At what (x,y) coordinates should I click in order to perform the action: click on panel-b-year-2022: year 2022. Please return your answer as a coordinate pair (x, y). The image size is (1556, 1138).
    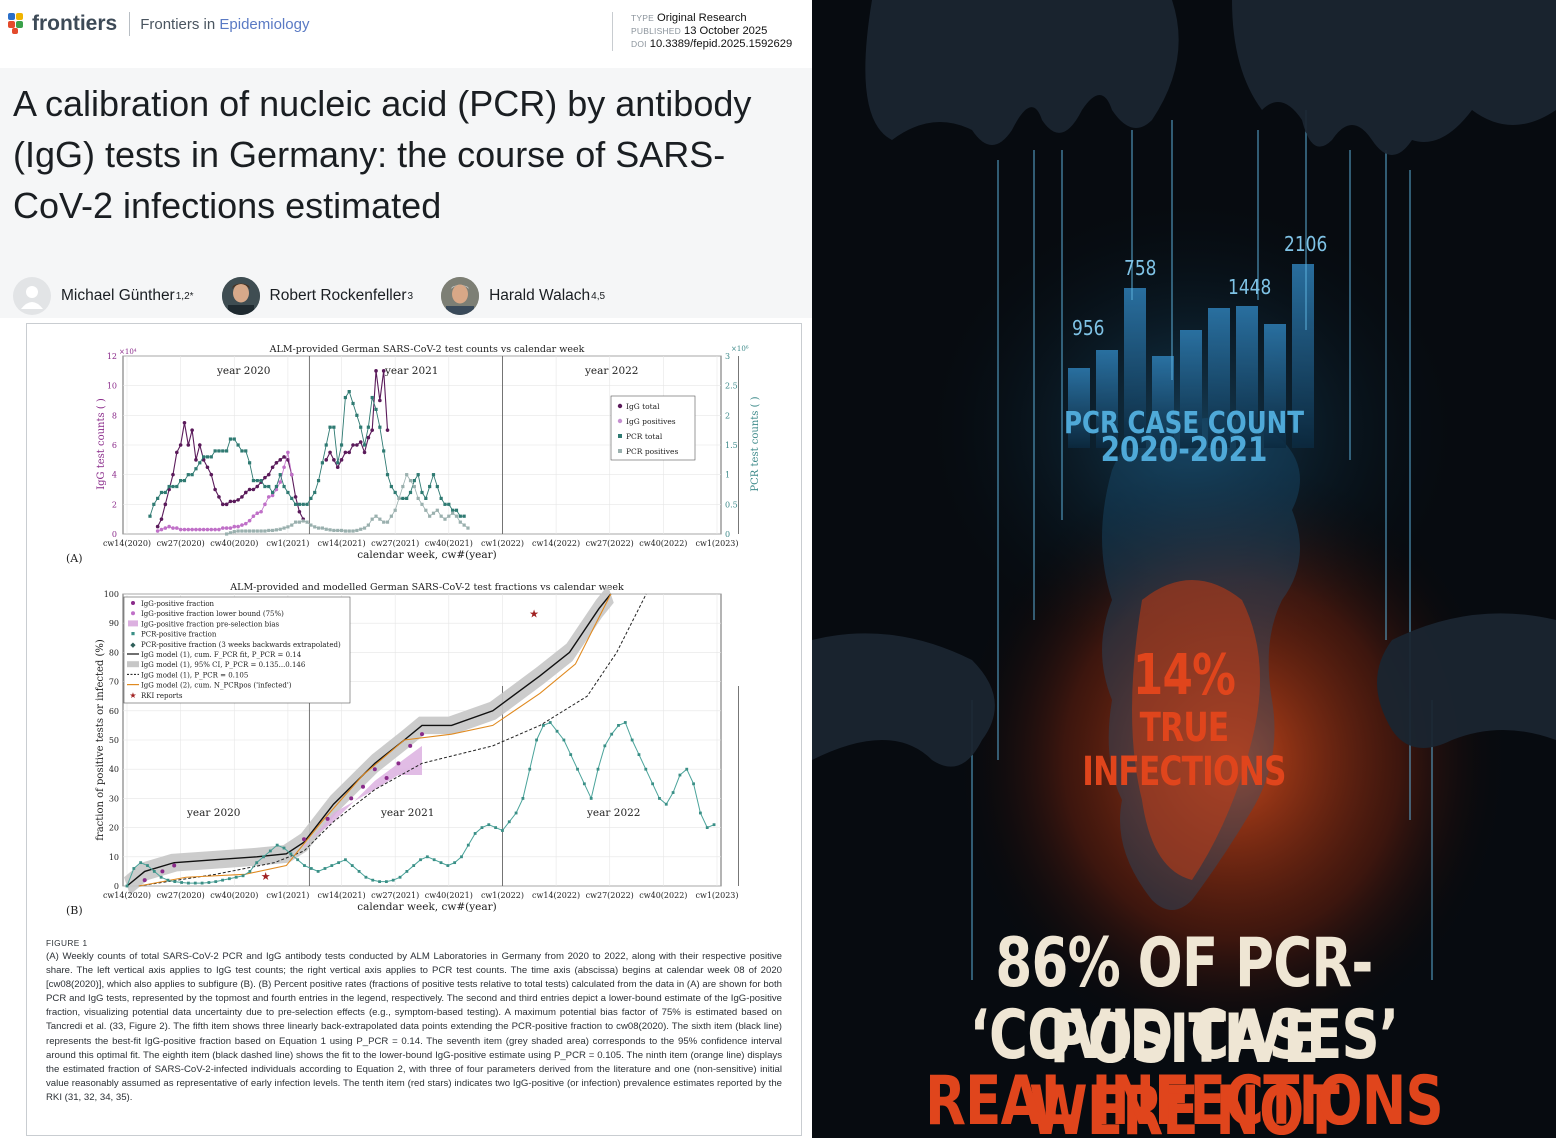
    Looking at the image, I should click on (613, 813).